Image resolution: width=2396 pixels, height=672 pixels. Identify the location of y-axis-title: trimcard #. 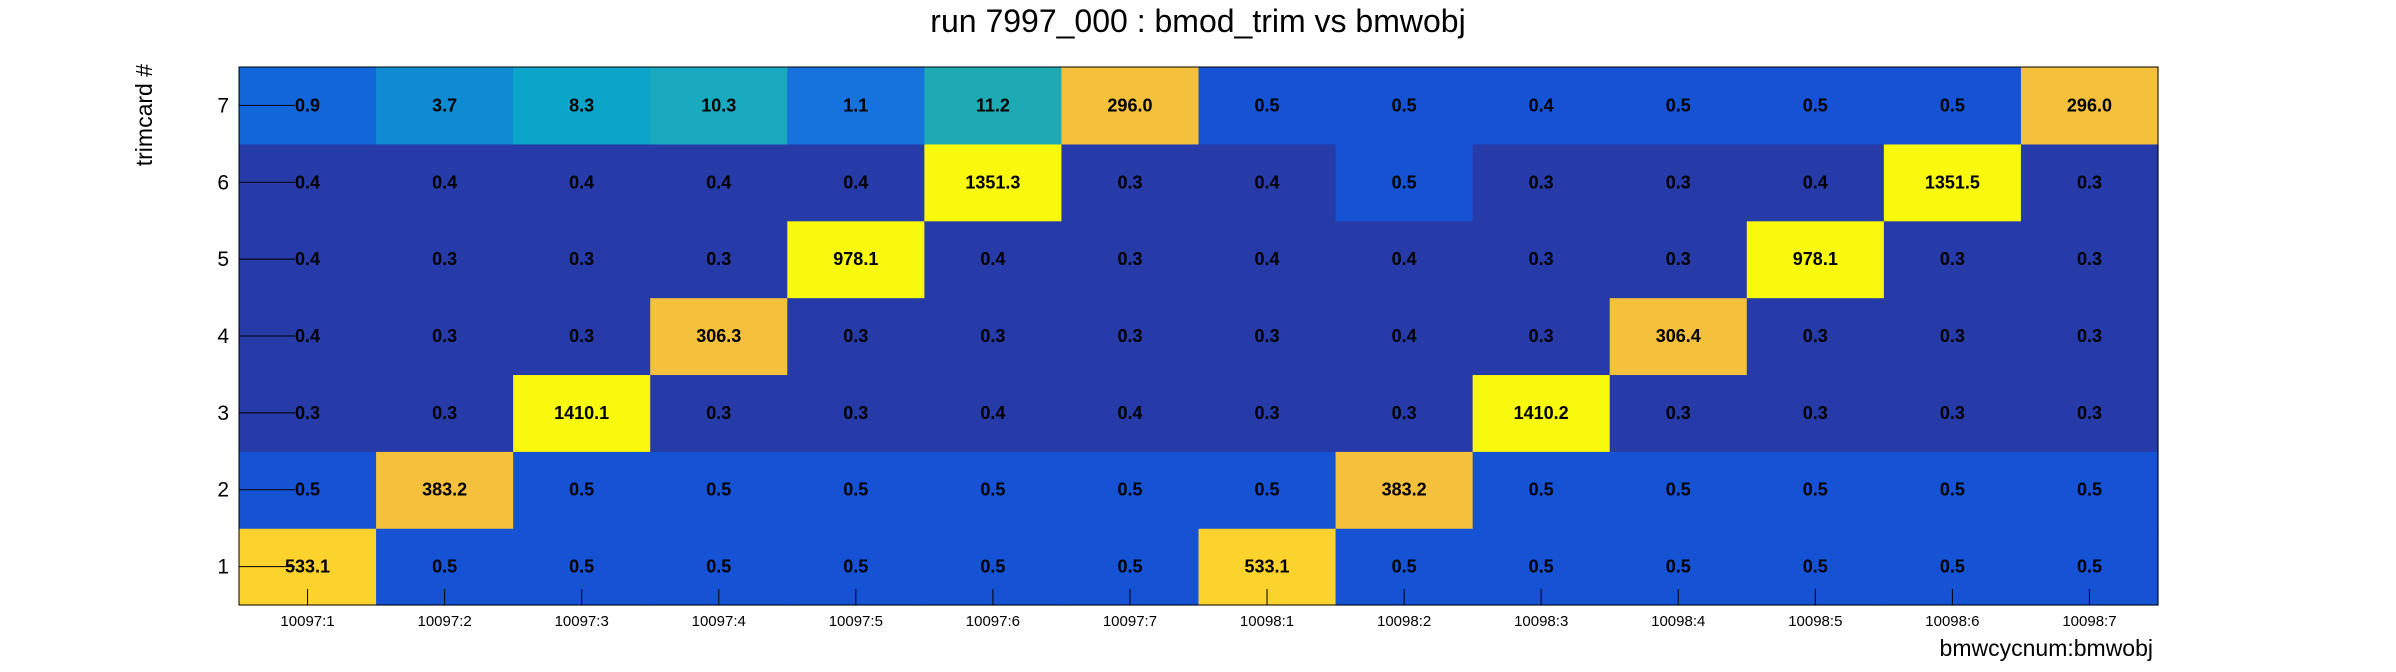
(144, 115).